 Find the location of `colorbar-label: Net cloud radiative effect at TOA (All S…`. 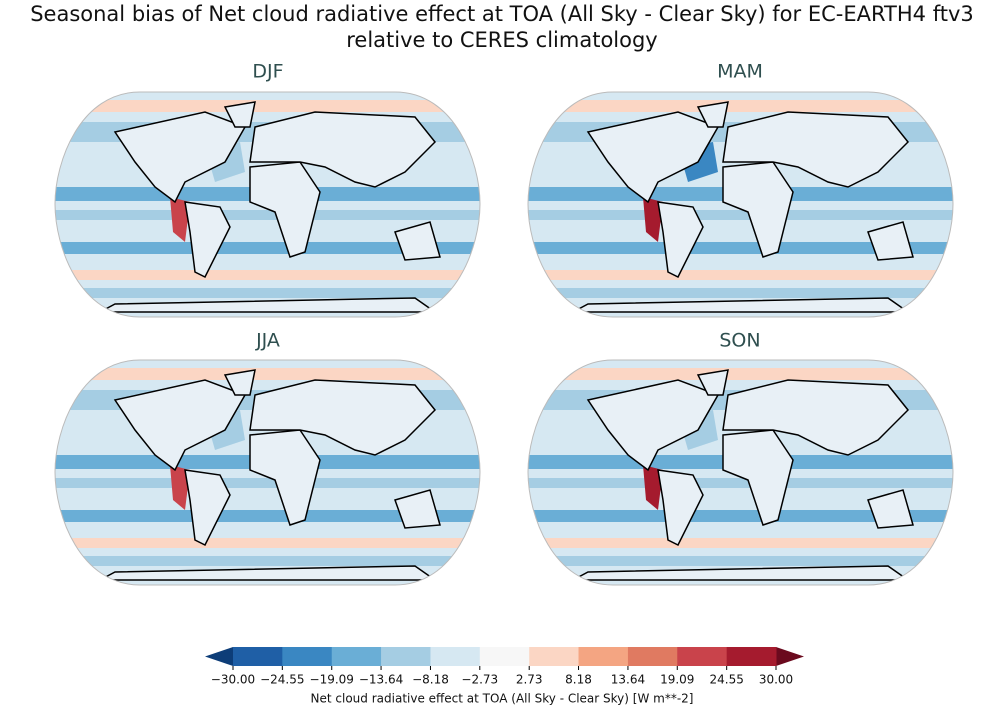

colorbar-label: Net cloud radiative effect at TOA (All S… is located at coordinates (502, 699).